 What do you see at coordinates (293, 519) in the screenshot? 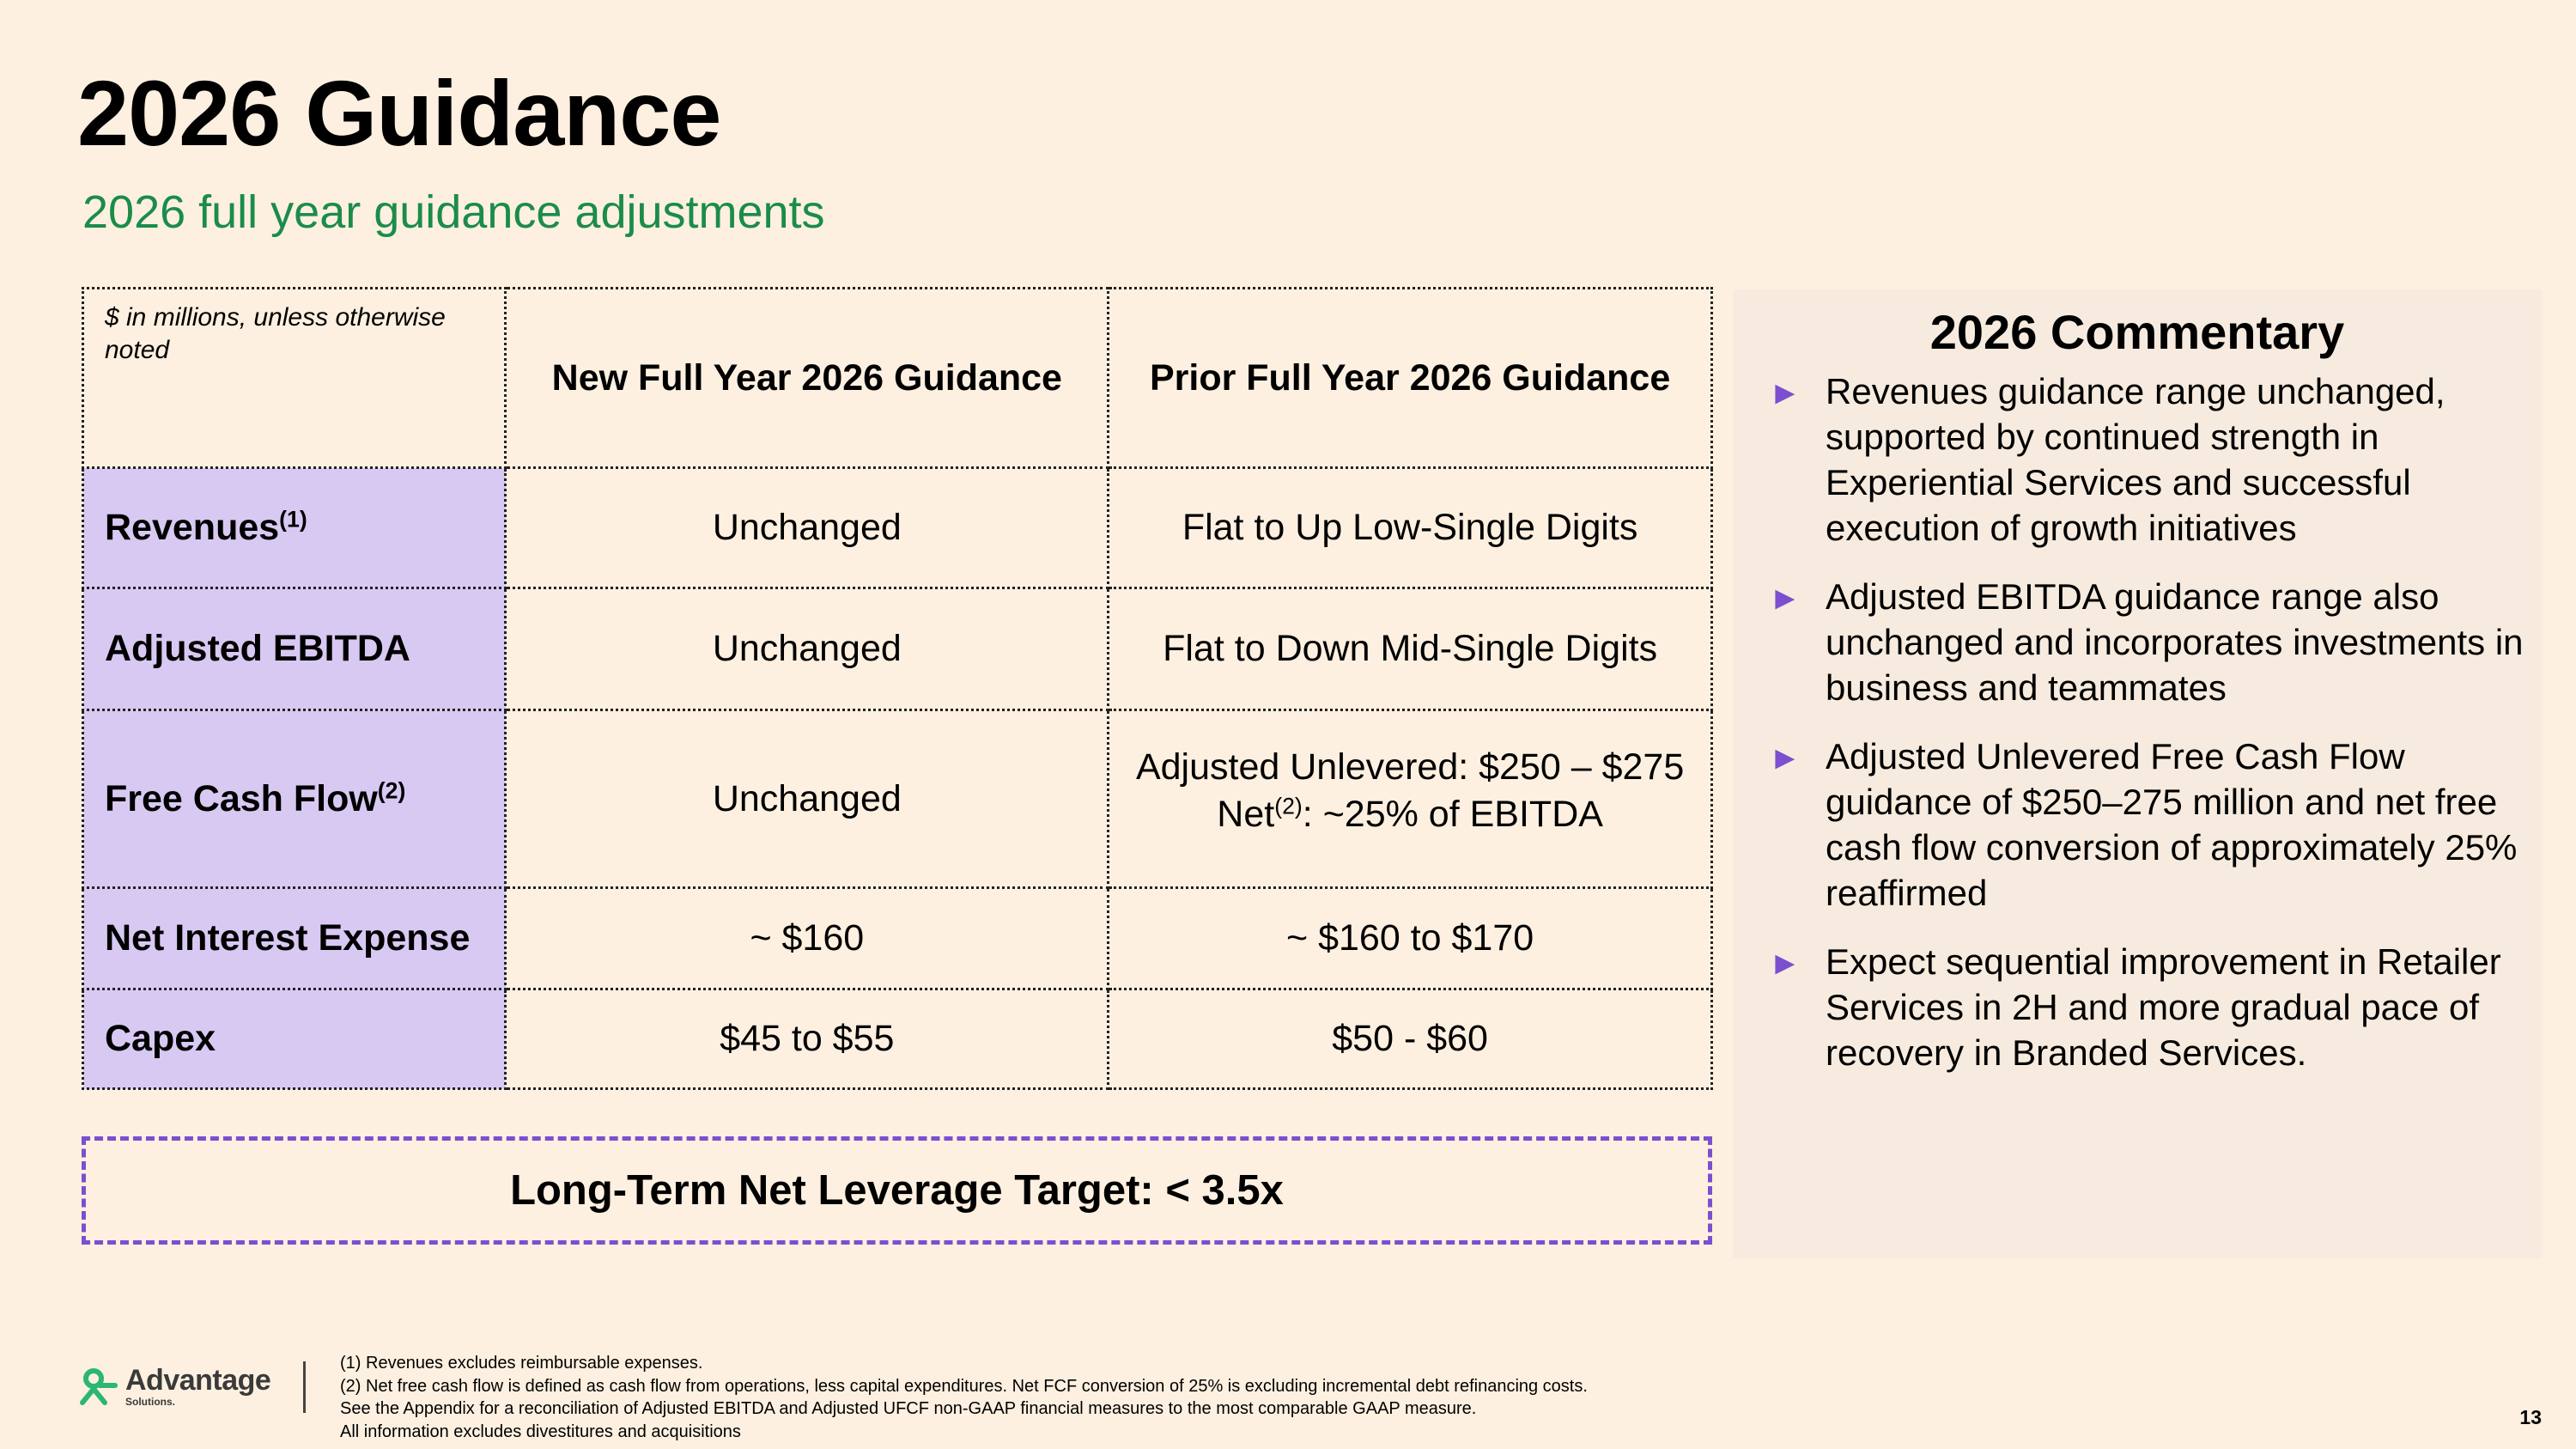
I see `footnote-marker: (1)` at bounding box center [293, 519].